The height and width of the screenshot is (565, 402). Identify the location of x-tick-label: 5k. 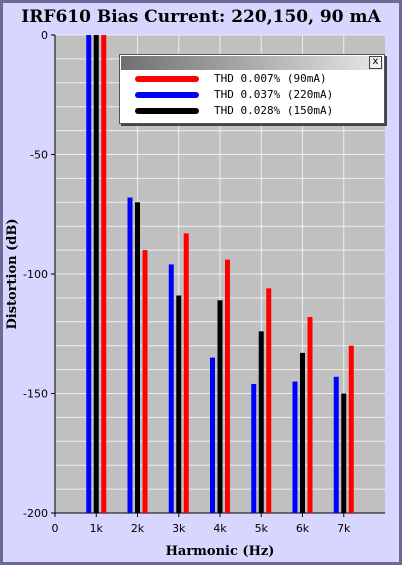
(262, 528).